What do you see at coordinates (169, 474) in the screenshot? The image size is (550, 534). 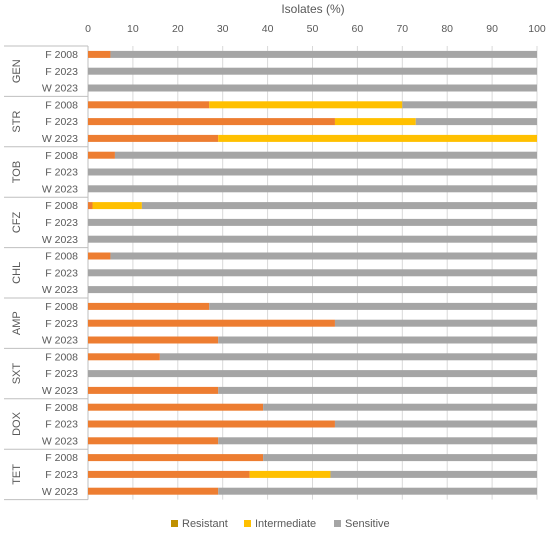 I see `bar-resistant-tet-f-2023` at bounding box center [169, 474].